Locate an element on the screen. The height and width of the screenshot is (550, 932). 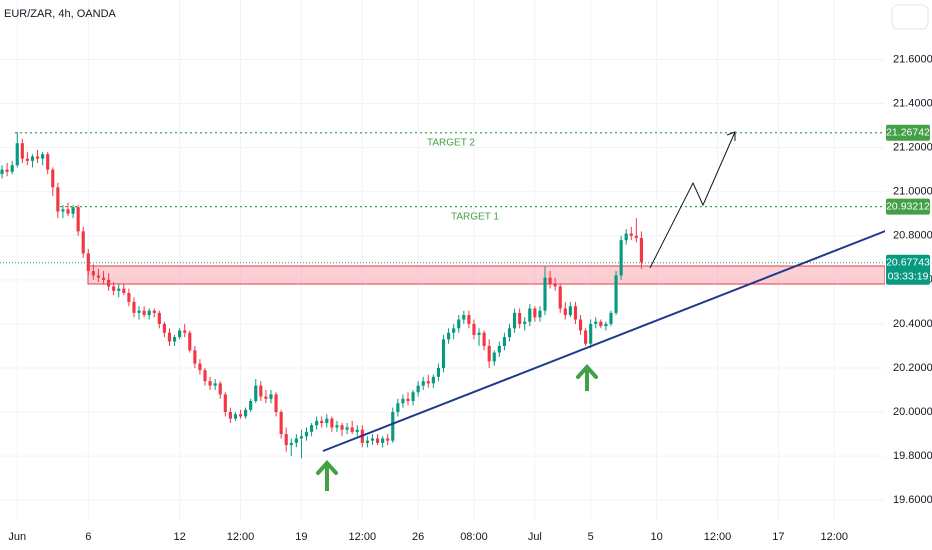
up-arrow is located at coordinates (327, 475).